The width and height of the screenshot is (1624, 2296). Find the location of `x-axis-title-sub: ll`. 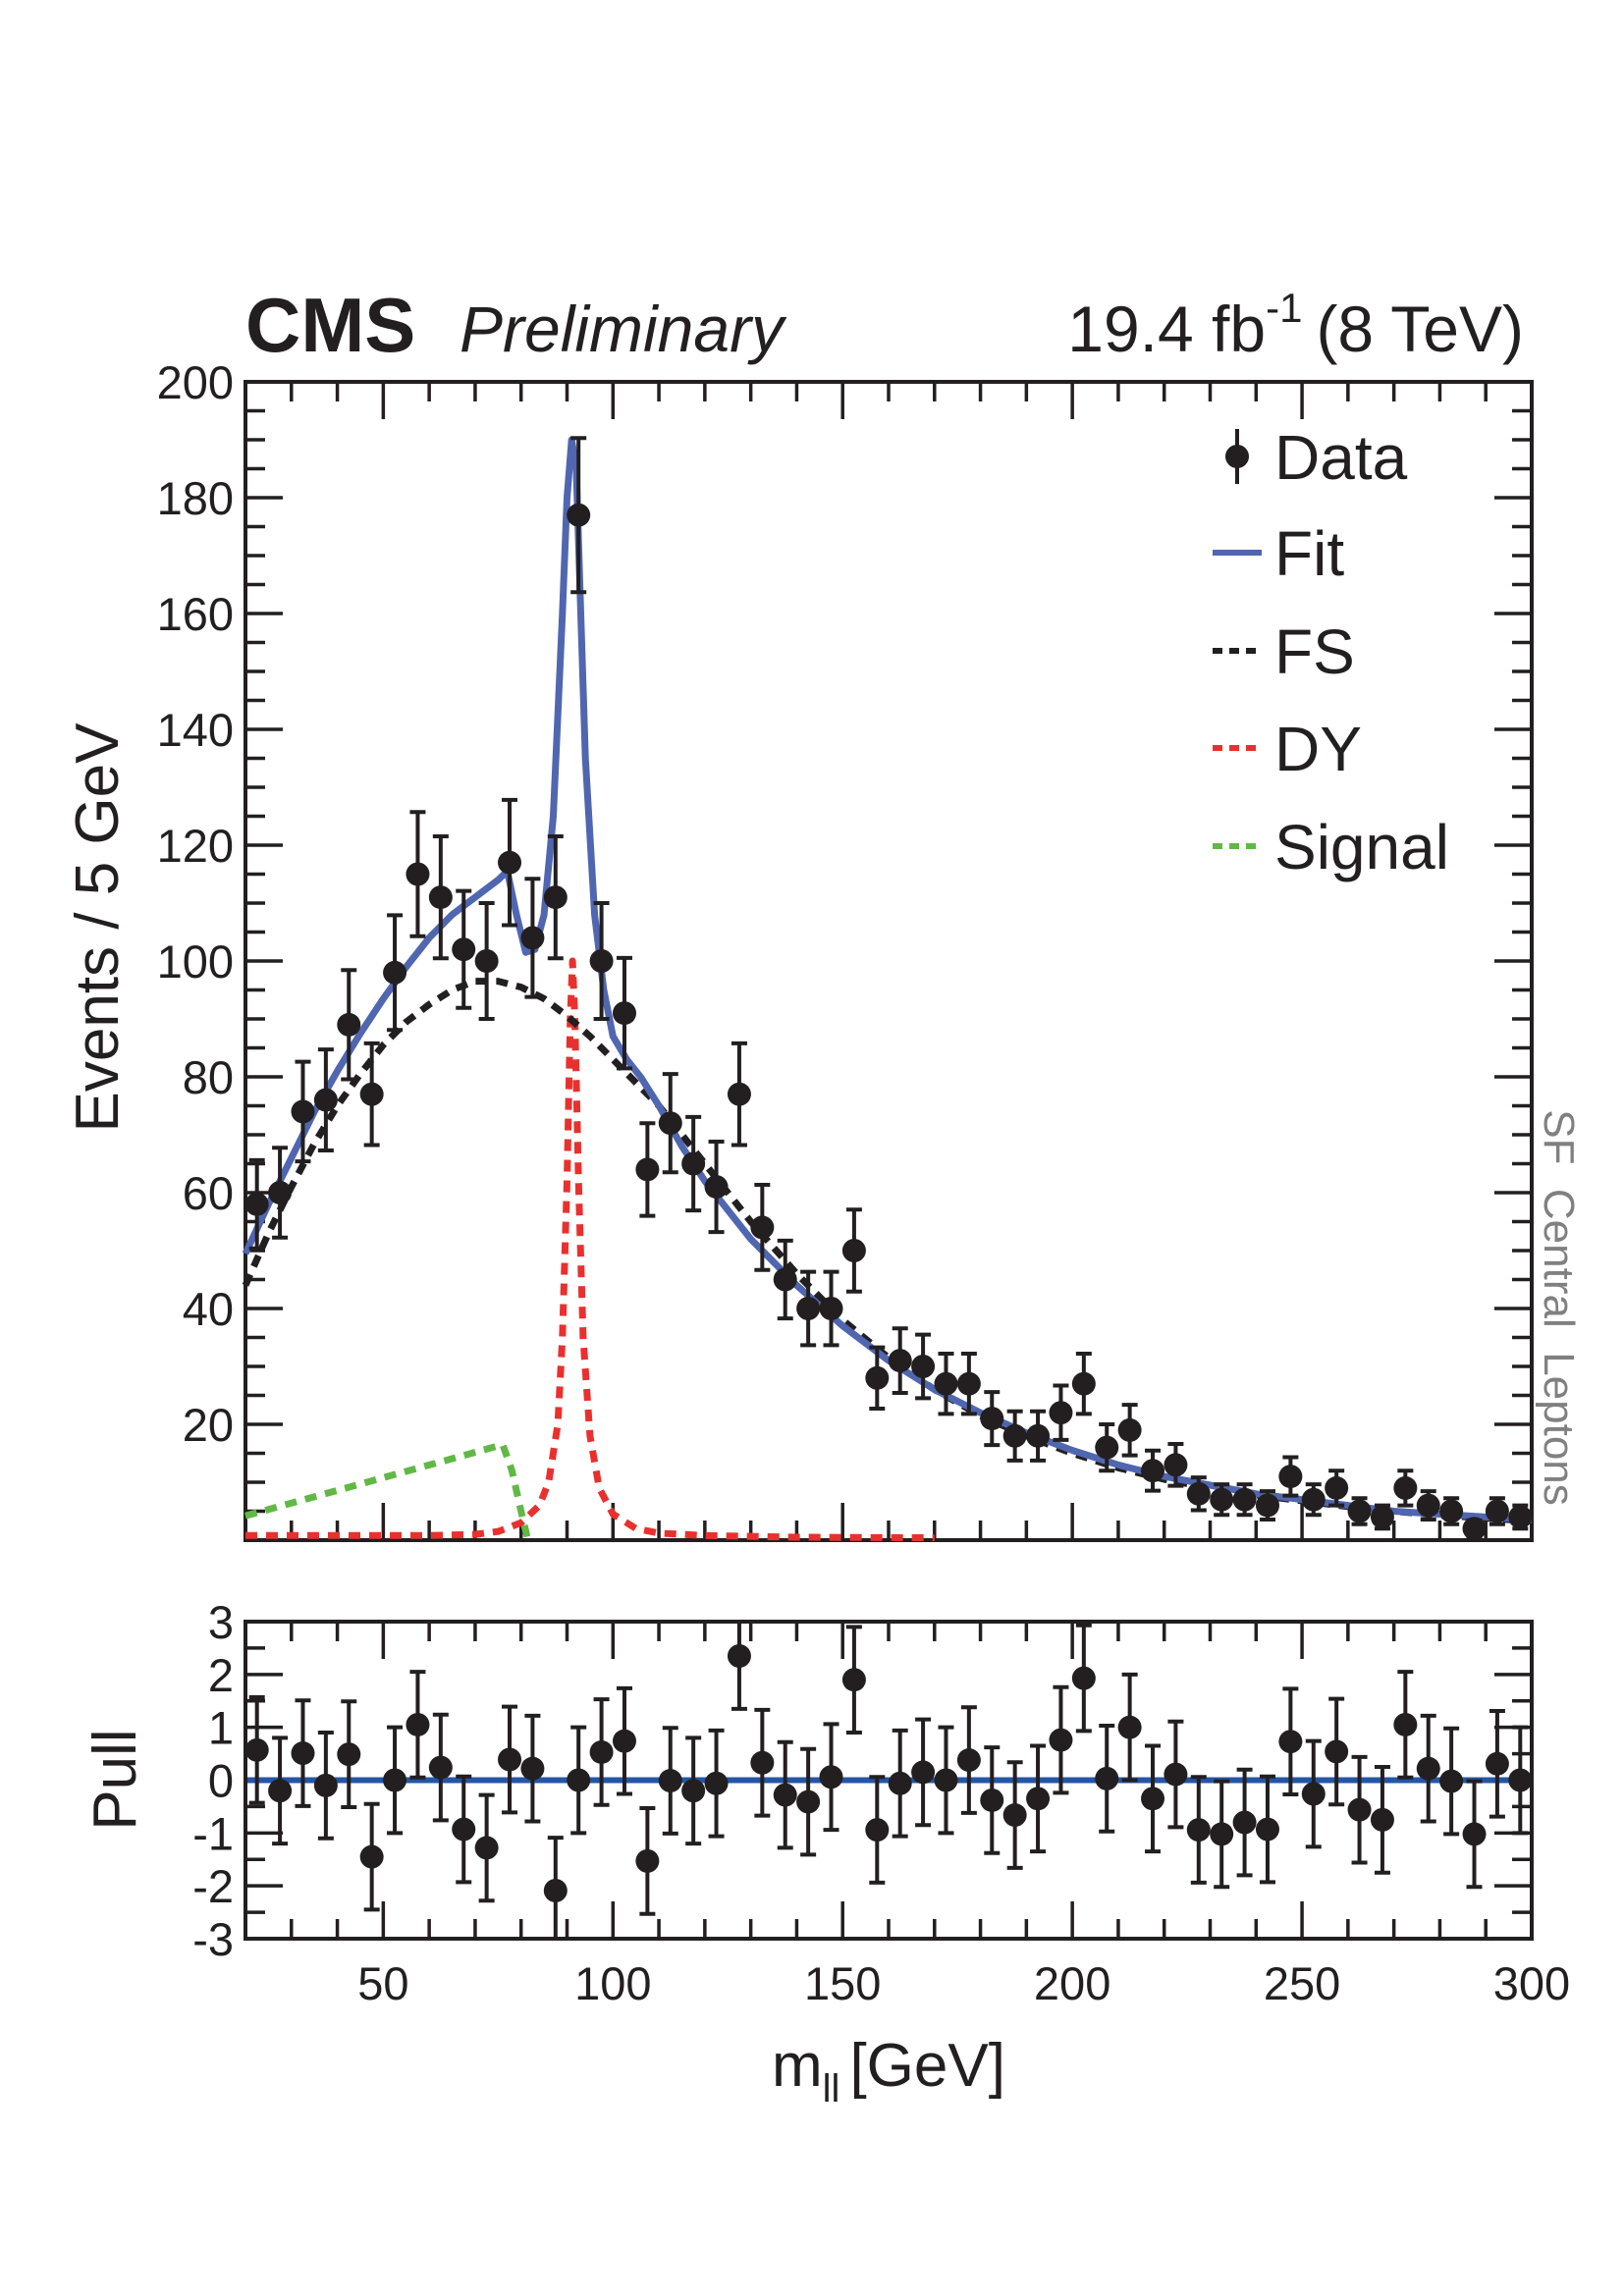

x-axis-title-sub: ll is located at coordinates (831, 2088).